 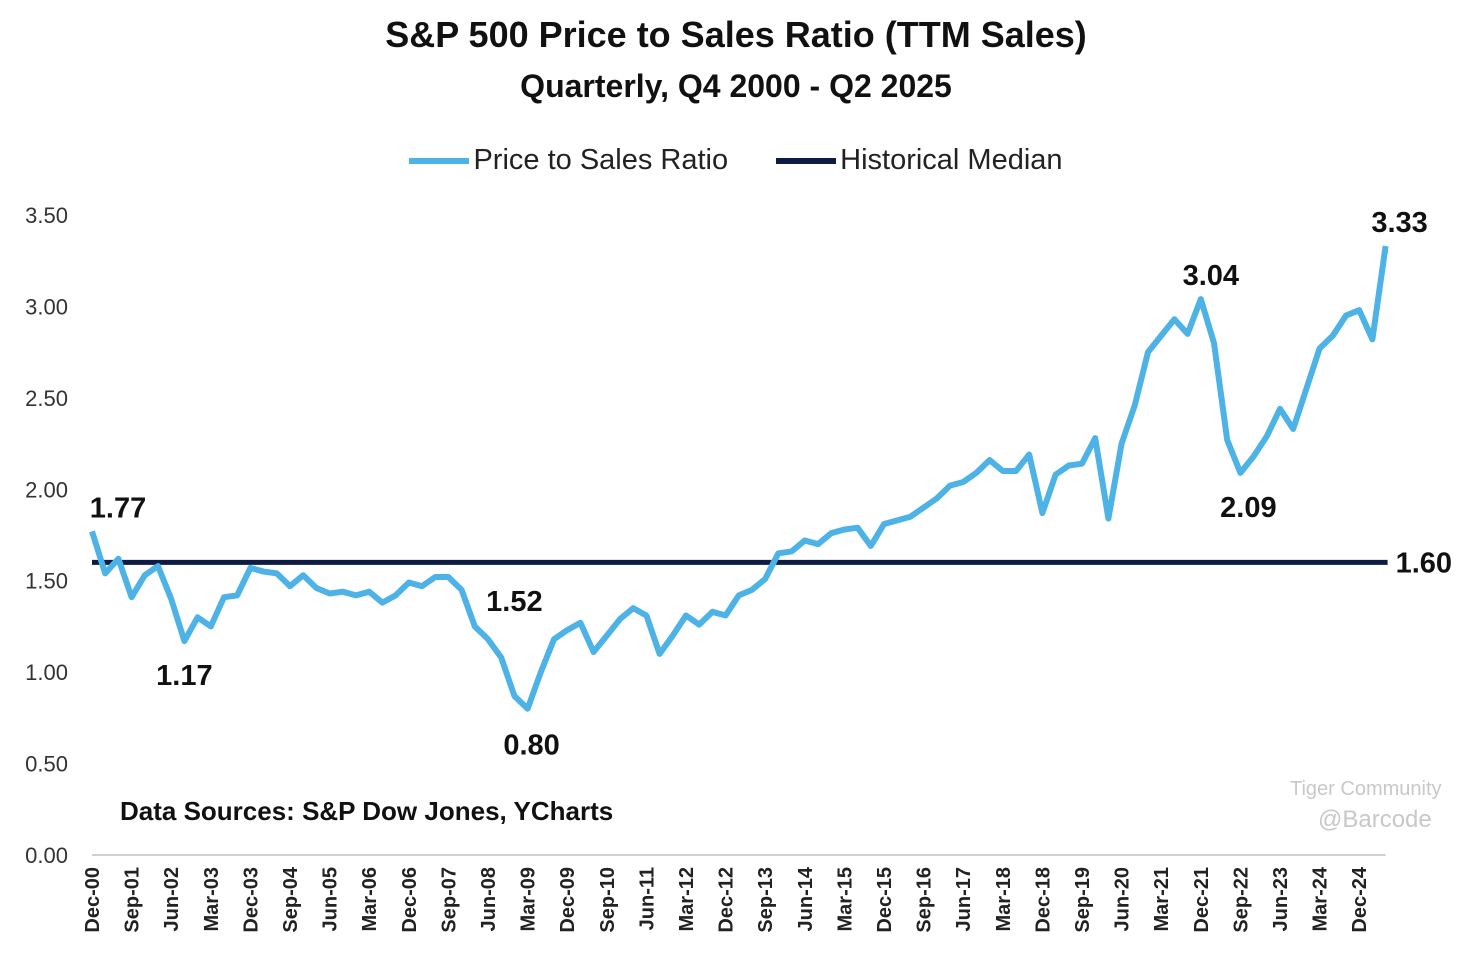 I want to click on x-tick-label: Dec-12, so click(x=727, y=900).